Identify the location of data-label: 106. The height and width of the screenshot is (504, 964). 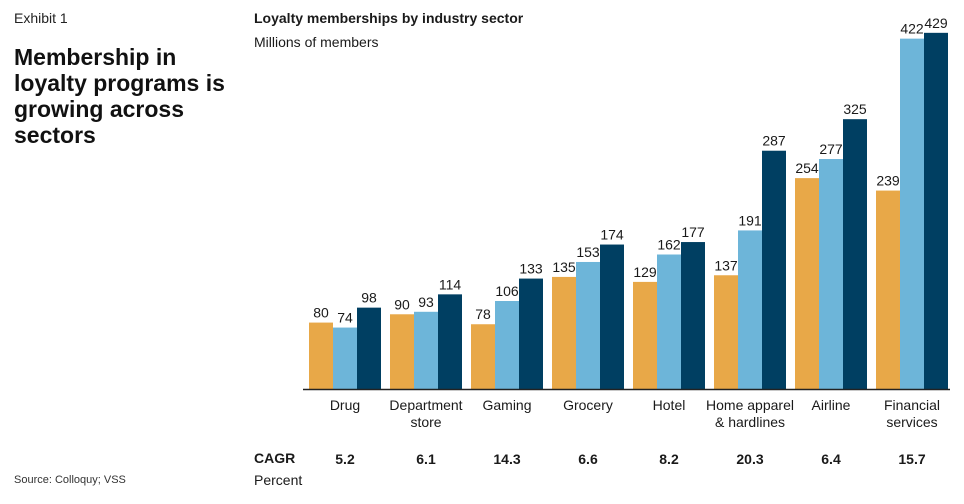
(507, 291).